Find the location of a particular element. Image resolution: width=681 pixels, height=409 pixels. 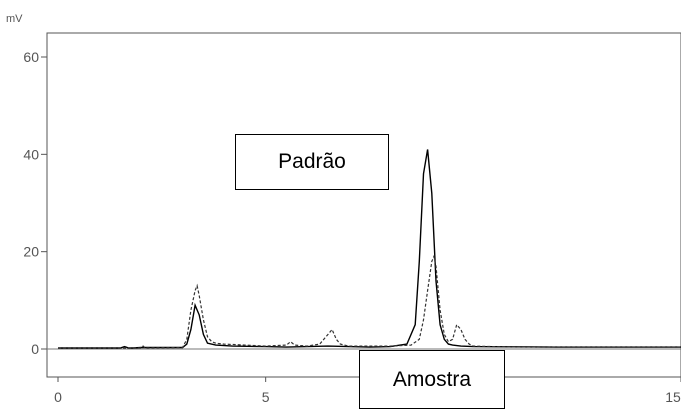

x-axis-ticks: 0 5 15 is located at coordinates (367, 391).